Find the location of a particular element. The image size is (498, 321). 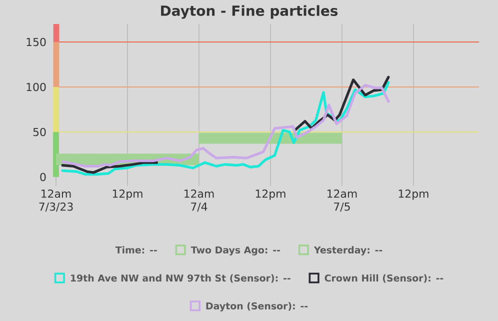

x-tick-label: 12am 7/5 is located at coordinates (342, 201).